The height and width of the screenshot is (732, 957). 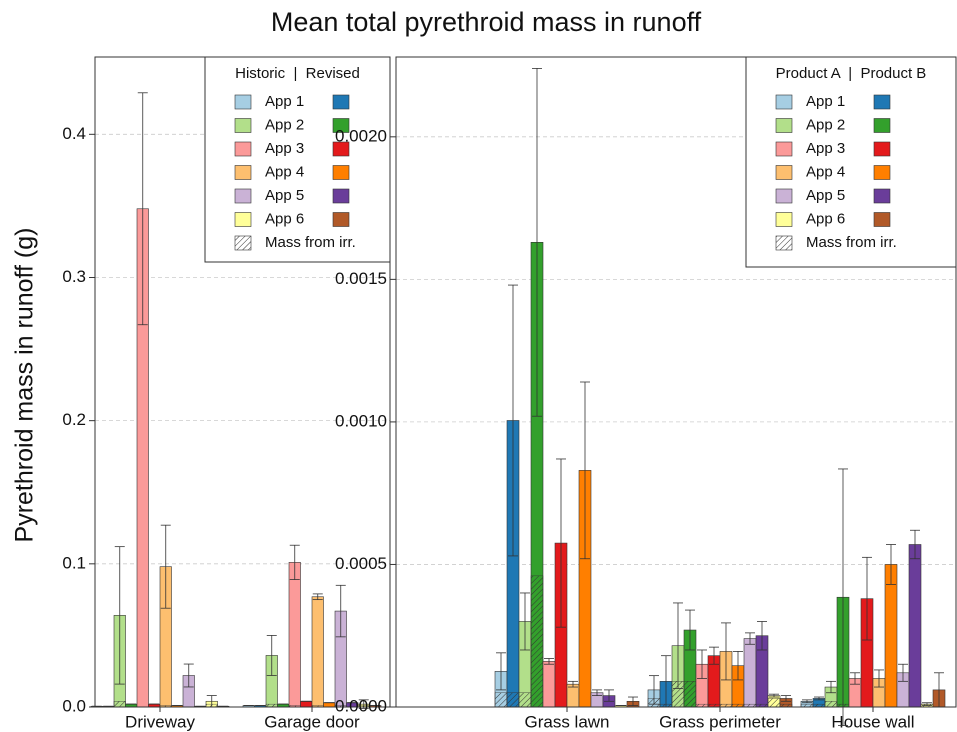 I want to click on y-tick-label: 0.4, so click(x=74, y=133).